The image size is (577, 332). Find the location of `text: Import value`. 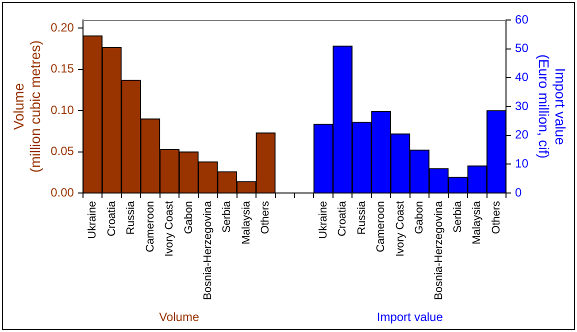

text: Import value is located at coordinates (410, 317).